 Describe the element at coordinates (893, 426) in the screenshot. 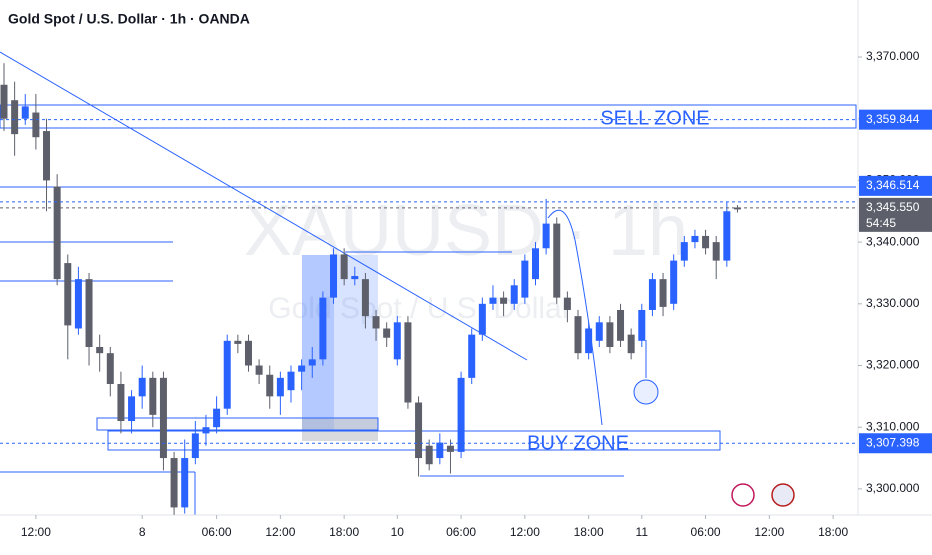

I see `y-tick-label: 3,310.000` at that location.